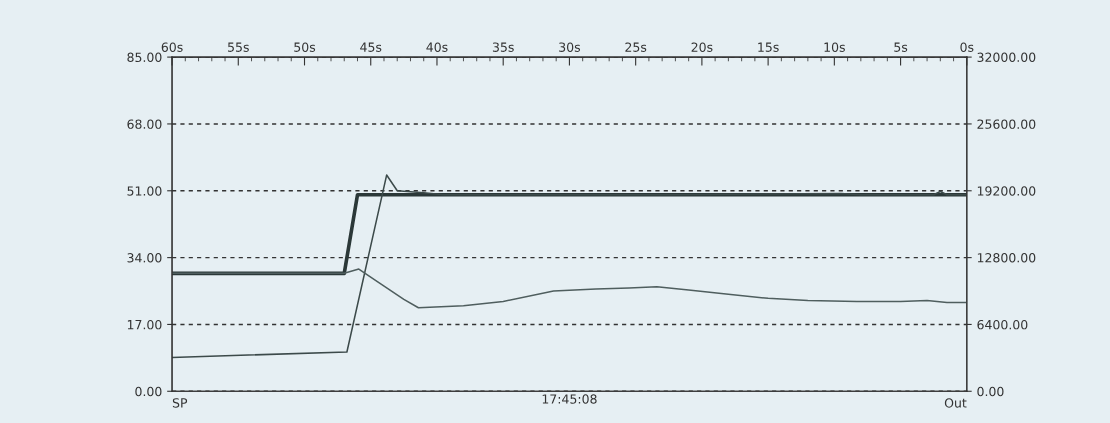  I want to click on y2-tick-label: 19200.00, so click(1006, 191).